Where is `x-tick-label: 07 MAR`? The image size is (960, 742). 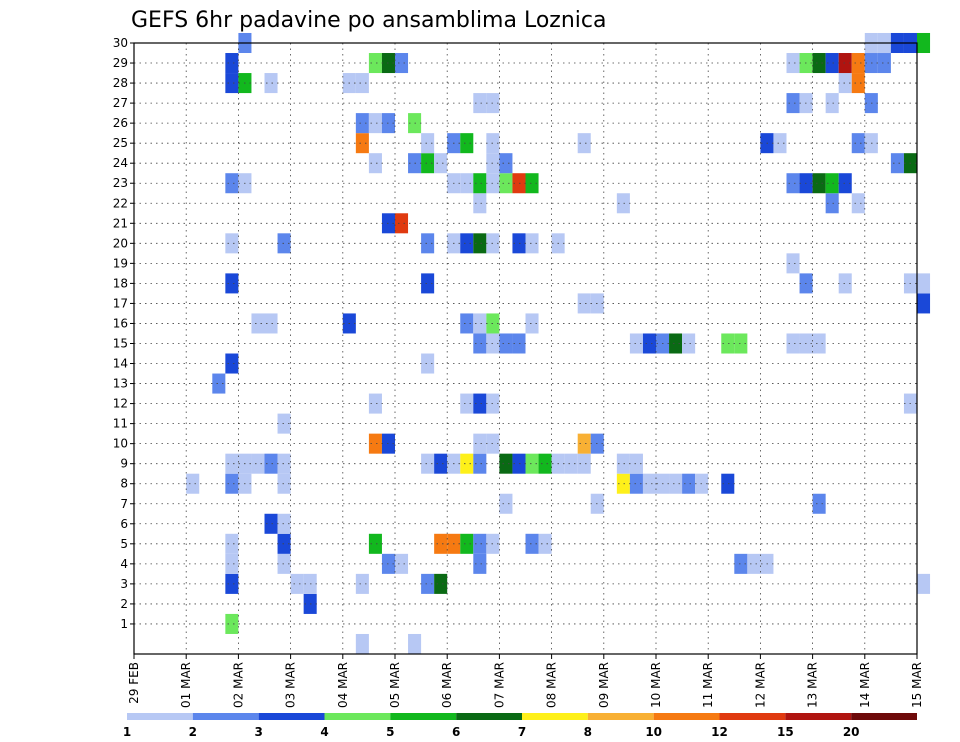 x-tick-label: 07 MAR is located at coordinates (499, 685).